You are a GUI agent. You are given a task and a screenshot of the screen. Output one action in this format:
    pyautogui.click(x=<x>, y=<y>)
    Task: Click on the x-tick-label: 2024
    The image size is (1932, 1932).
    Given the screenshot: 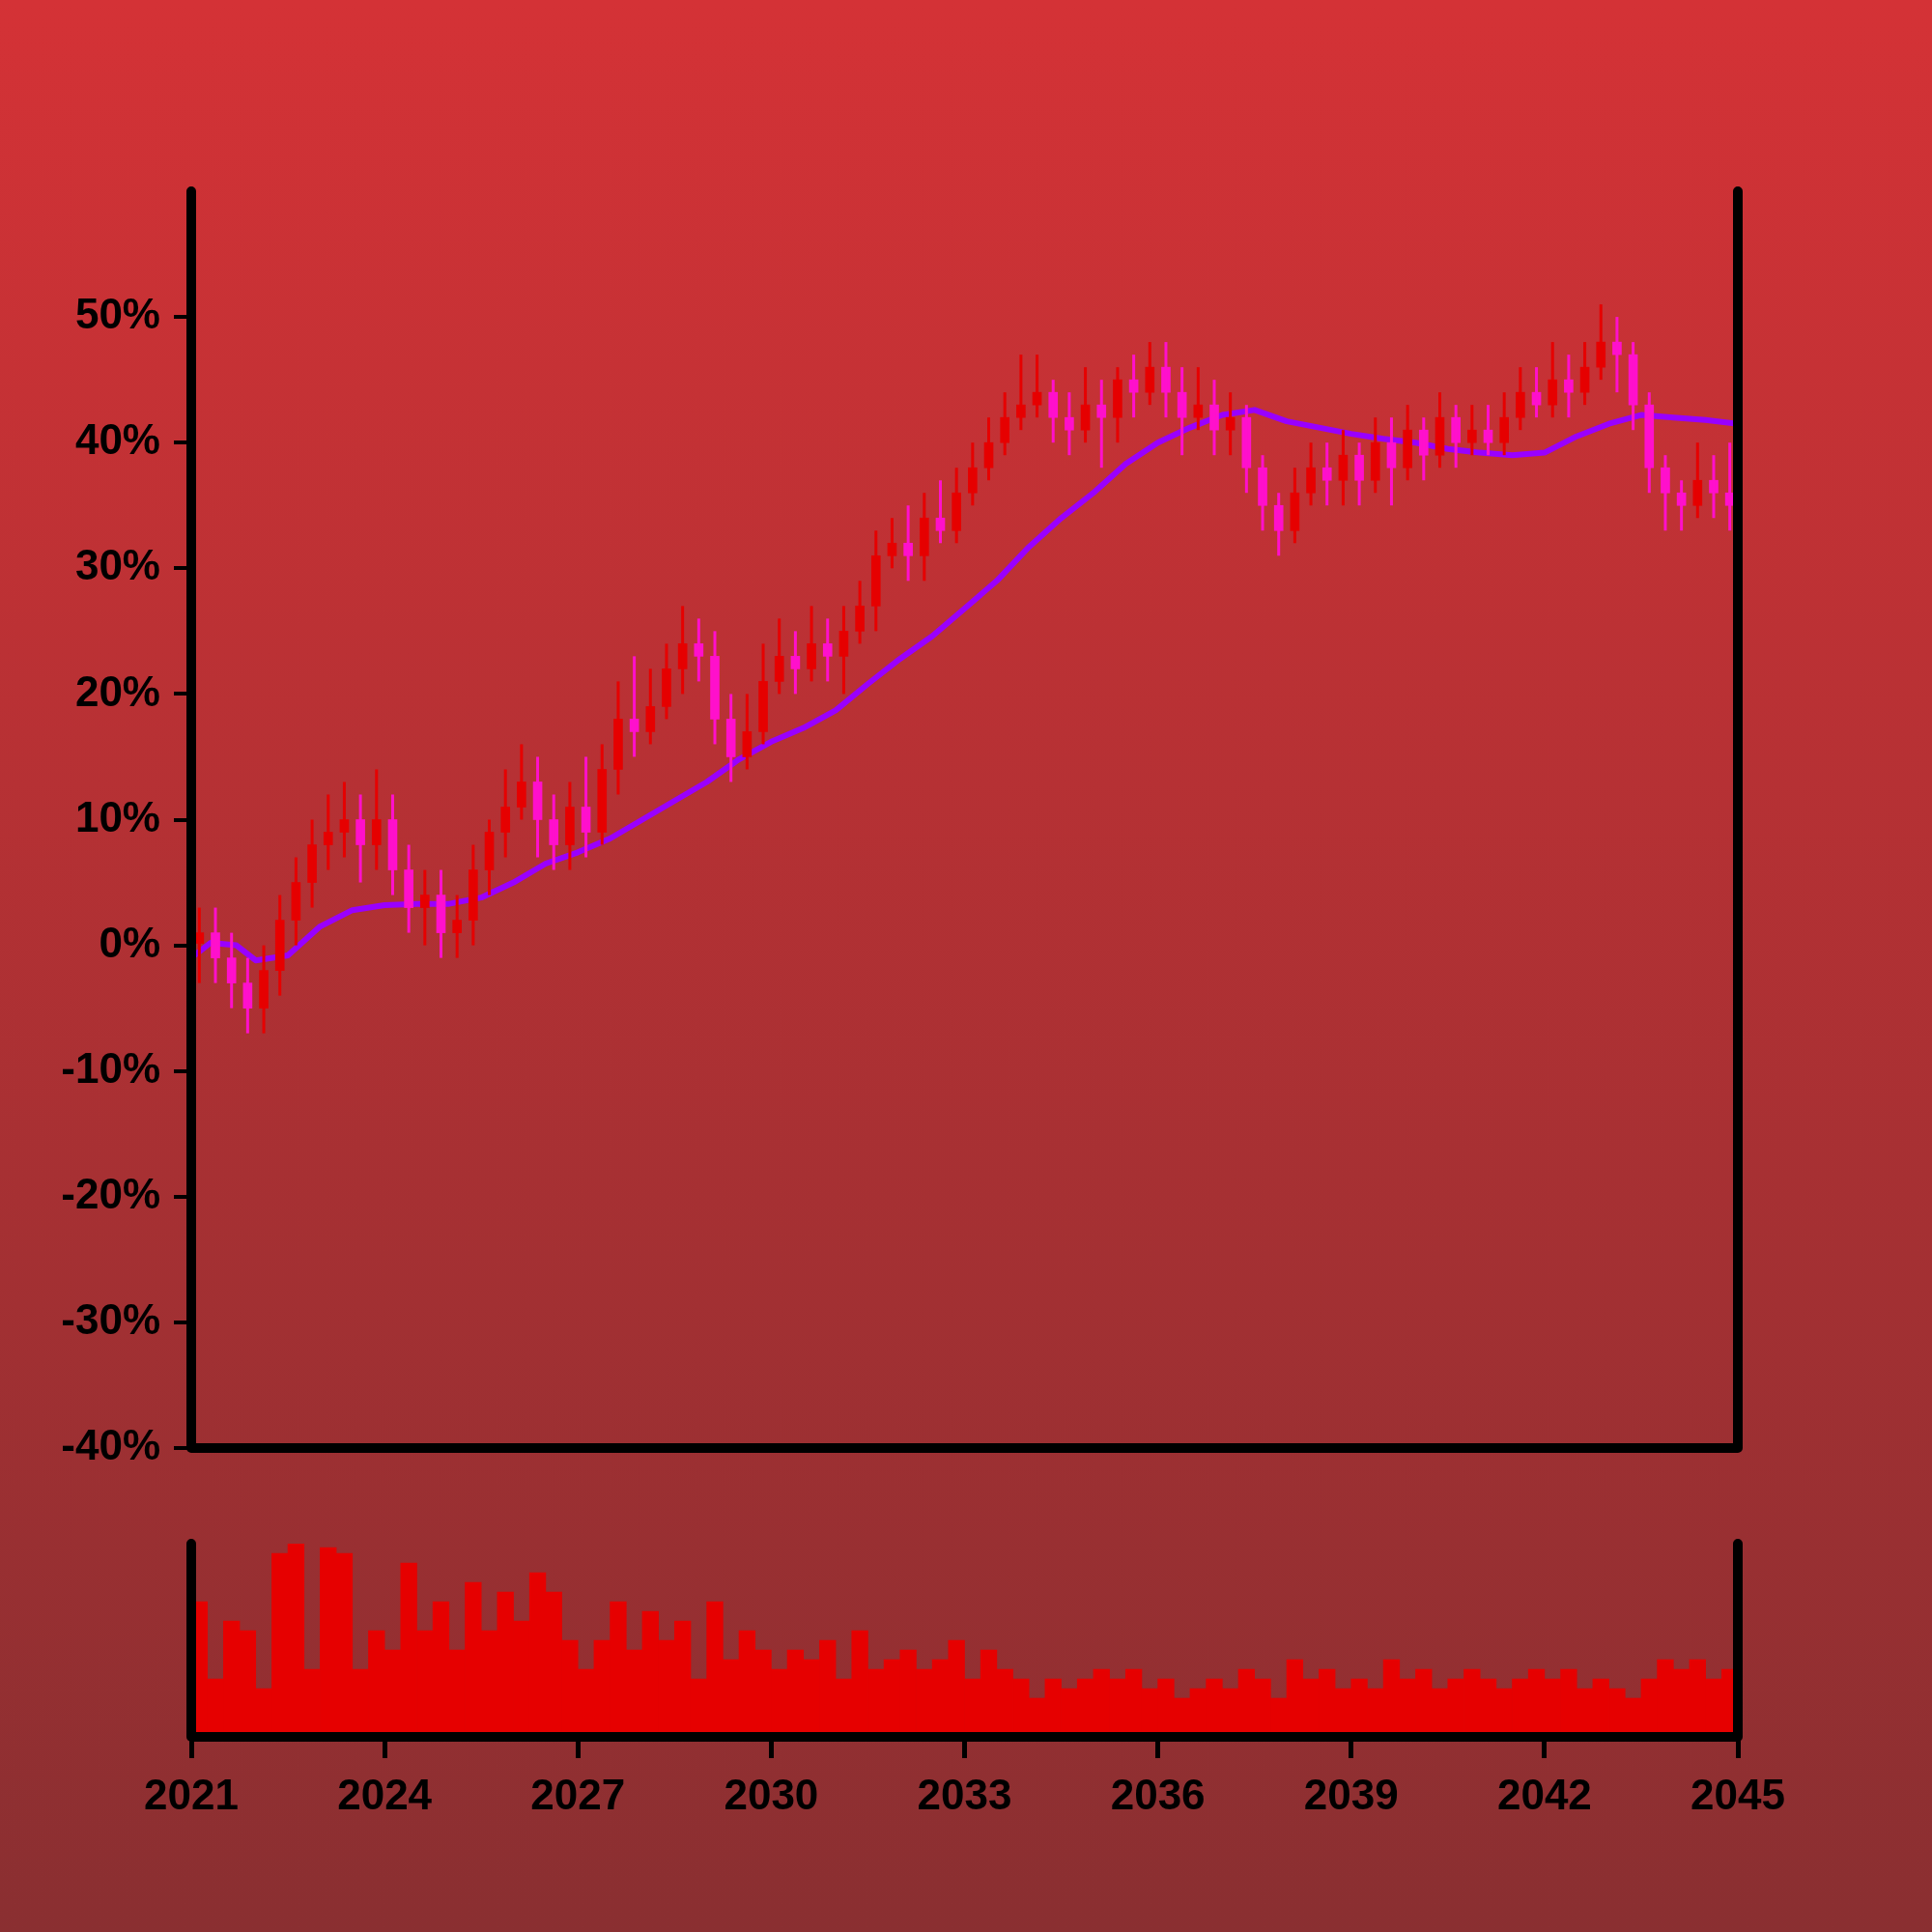 What is the action you would take?
    pyautogui.click(x=385, y=1794)
    